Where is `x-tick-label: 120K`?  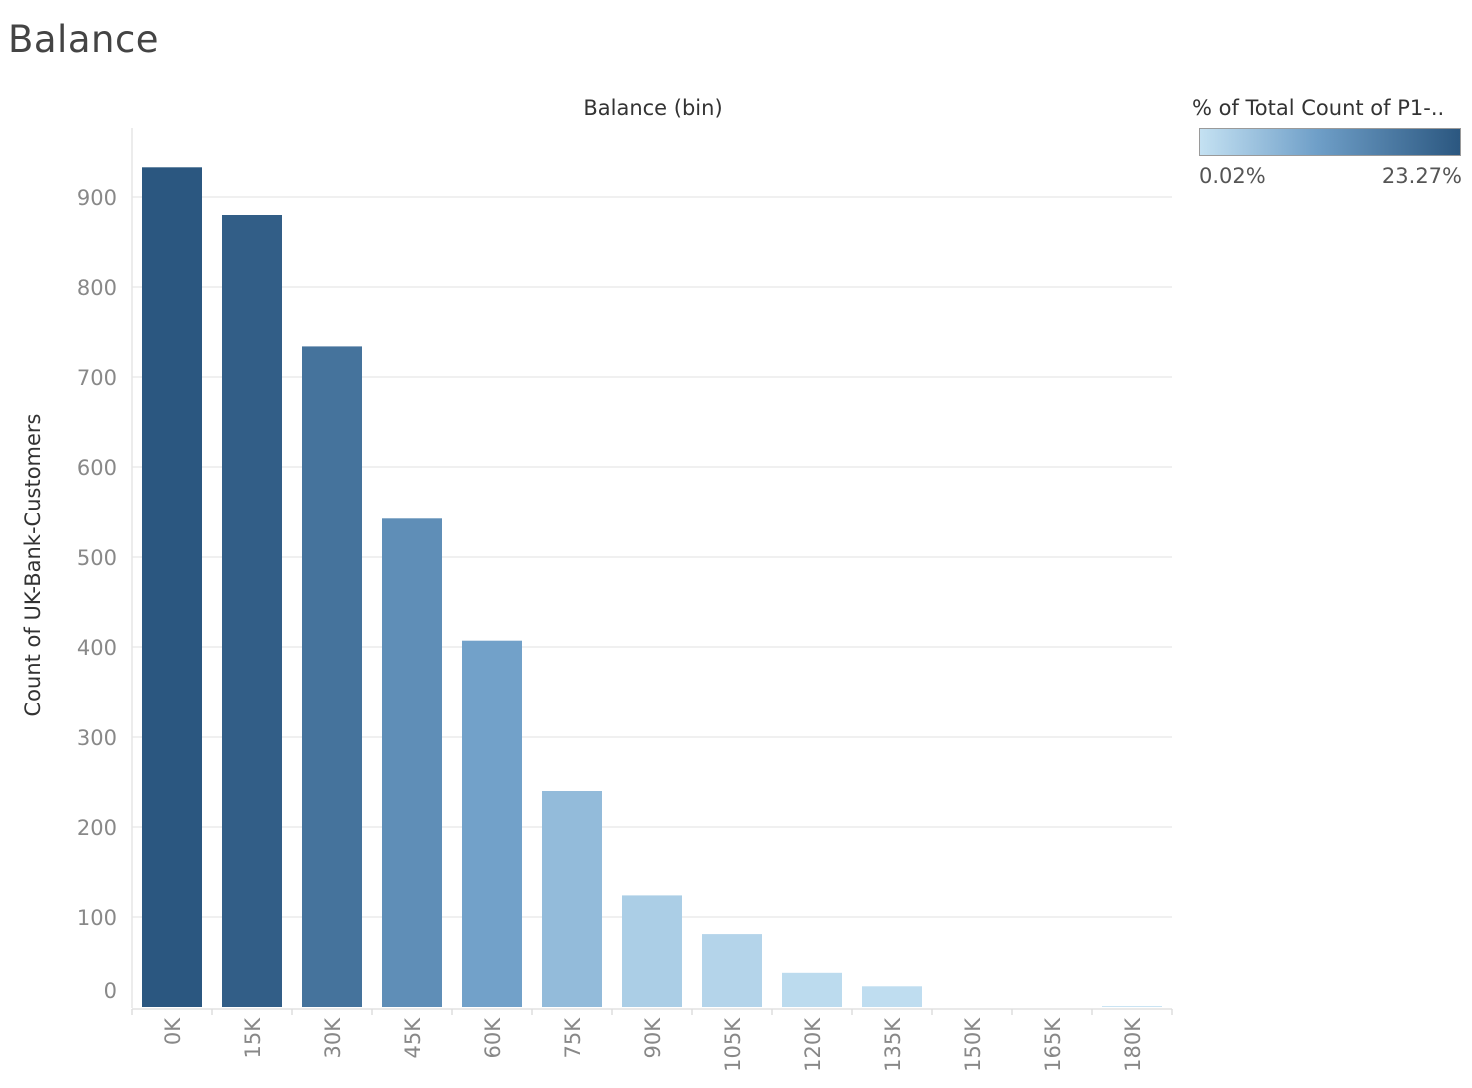
x-tick-label: 120K is located at coordinates (813, 1044).